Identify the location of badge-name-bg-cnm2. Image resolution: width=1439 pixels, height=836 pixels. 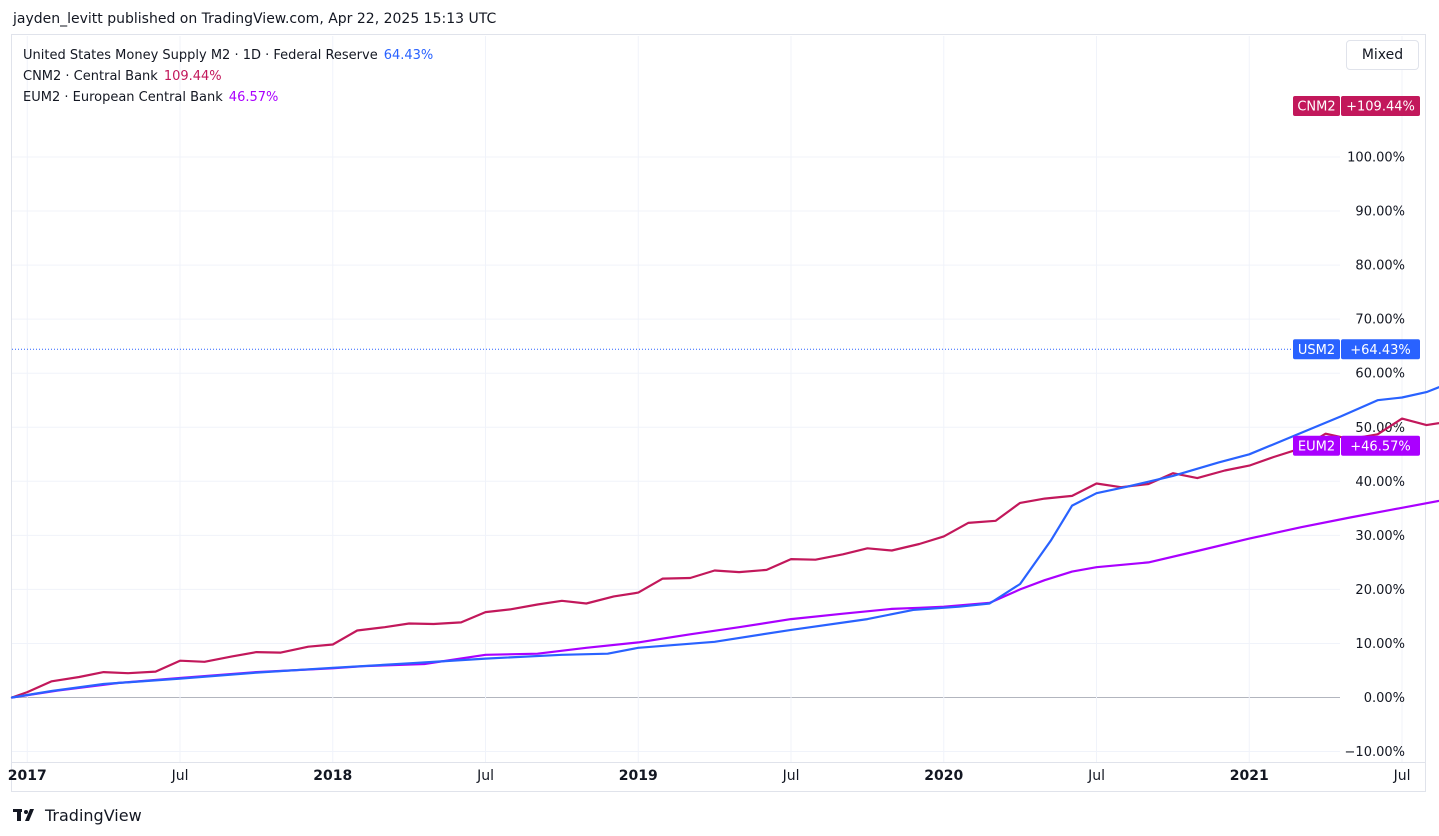
(1316, 105).